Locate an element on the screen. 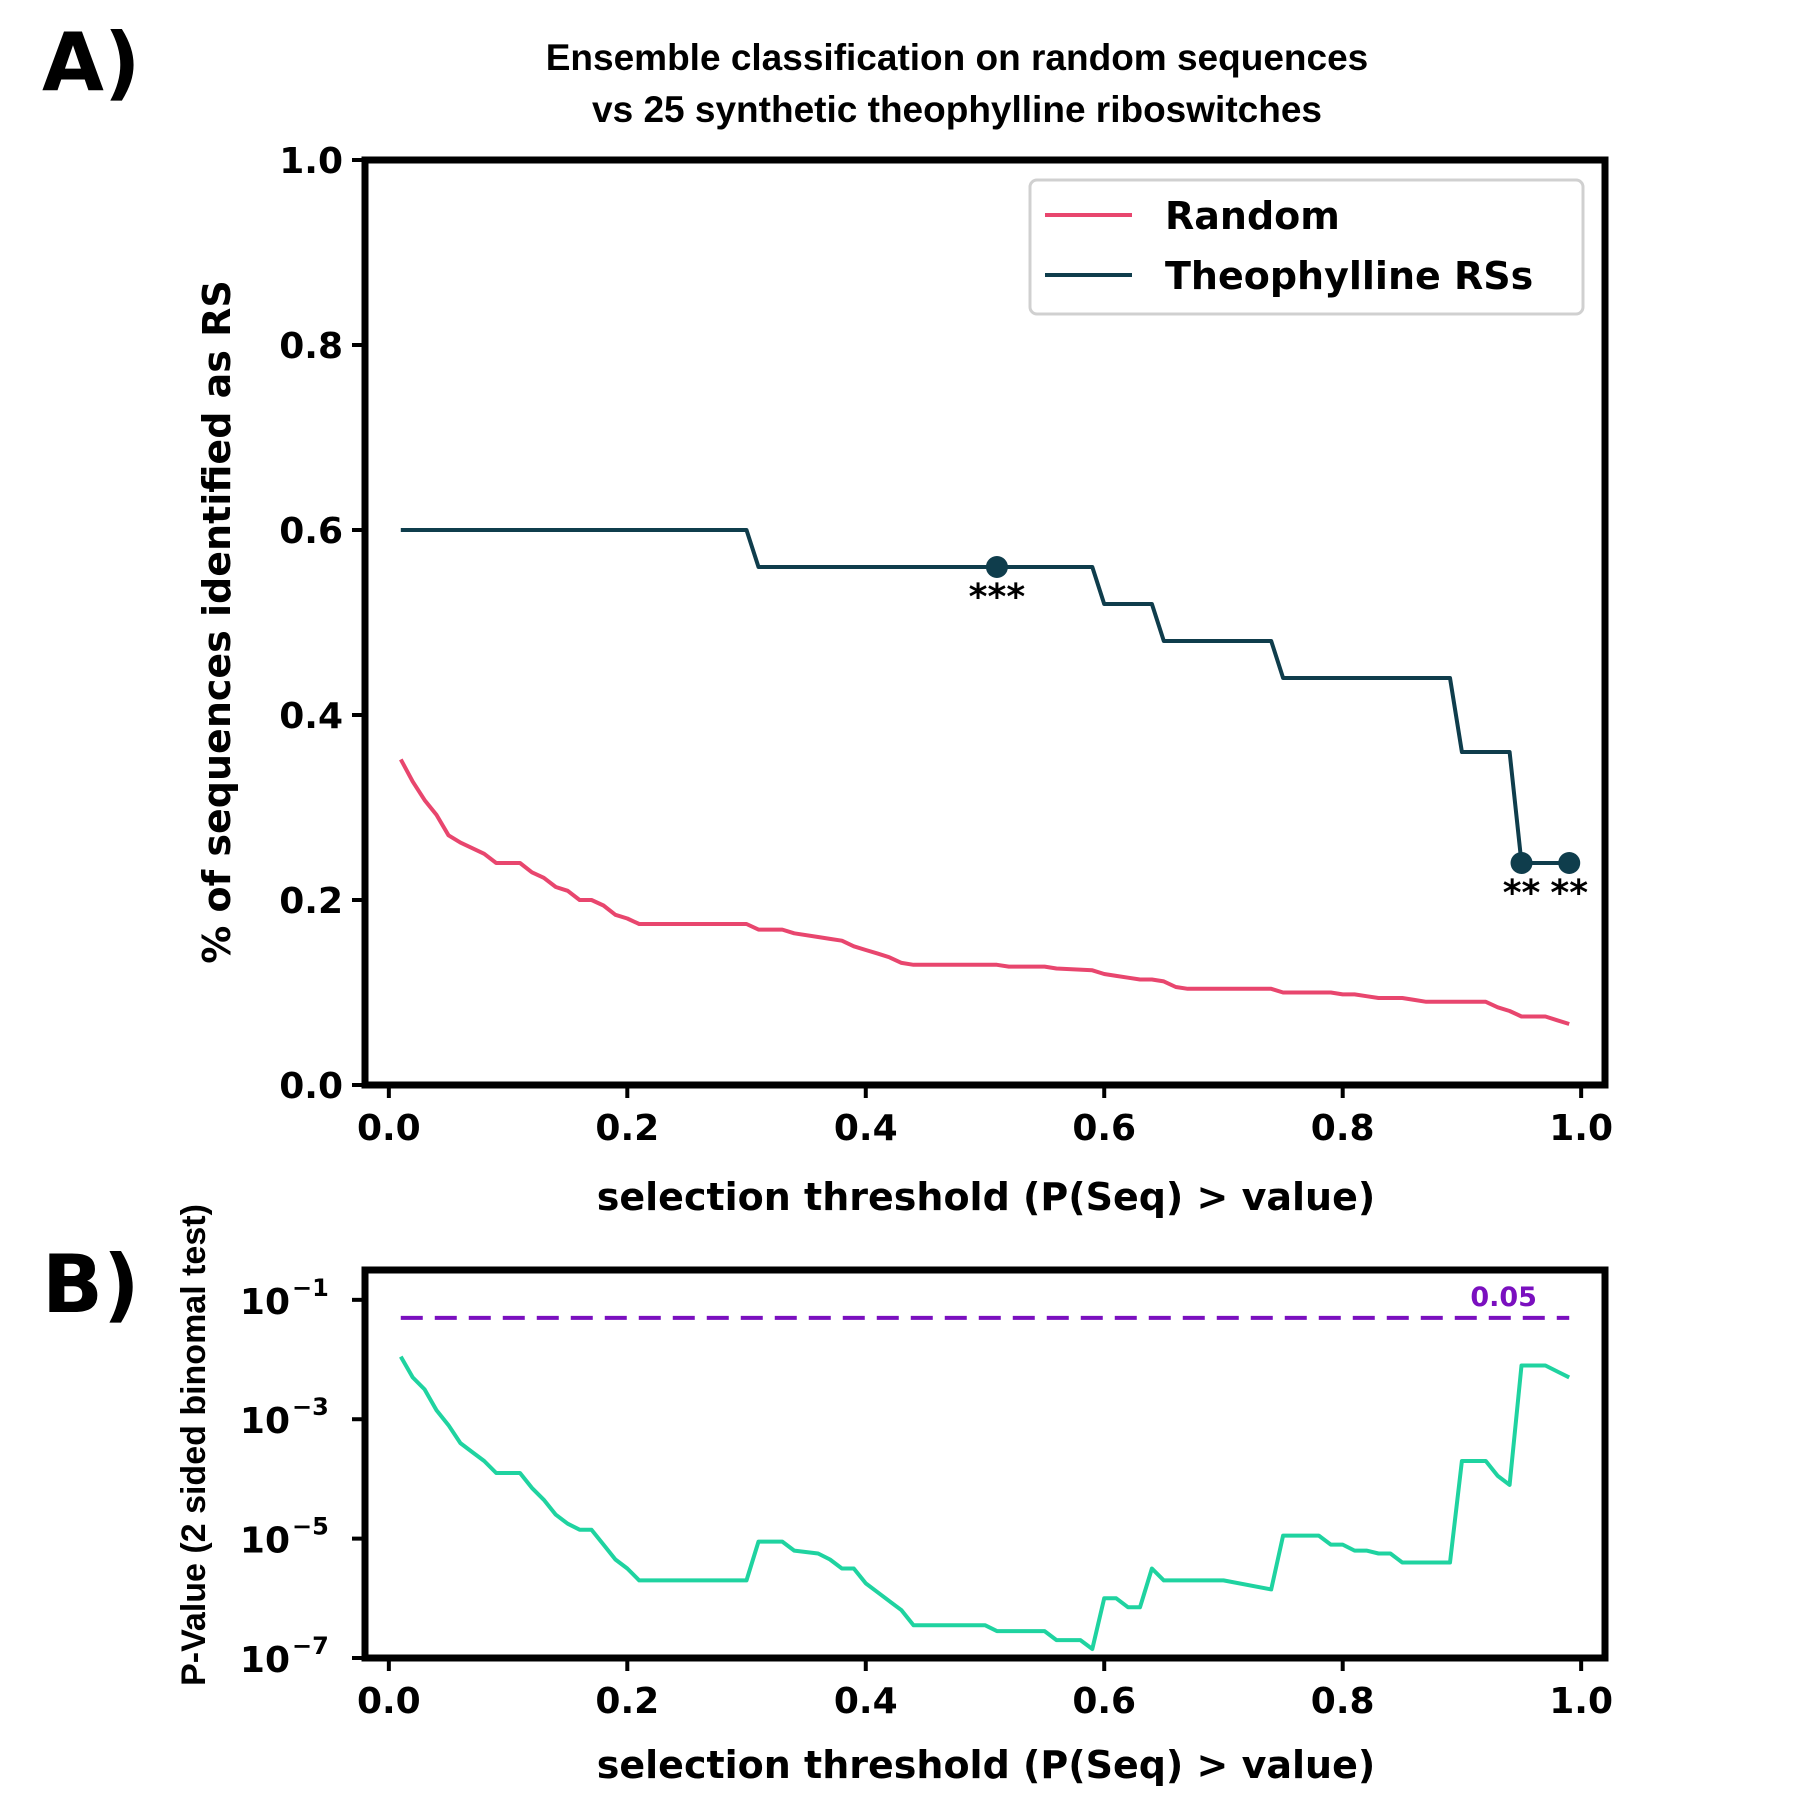  theophylline-series-line is located at coordinates (985, 696).